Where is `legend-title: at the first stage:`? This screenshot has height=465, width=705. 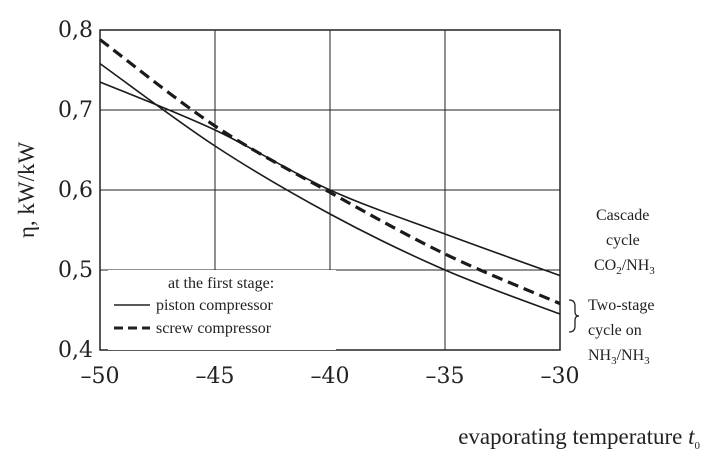
legend-title: at the first stage: is located at coordinates (221, 283).